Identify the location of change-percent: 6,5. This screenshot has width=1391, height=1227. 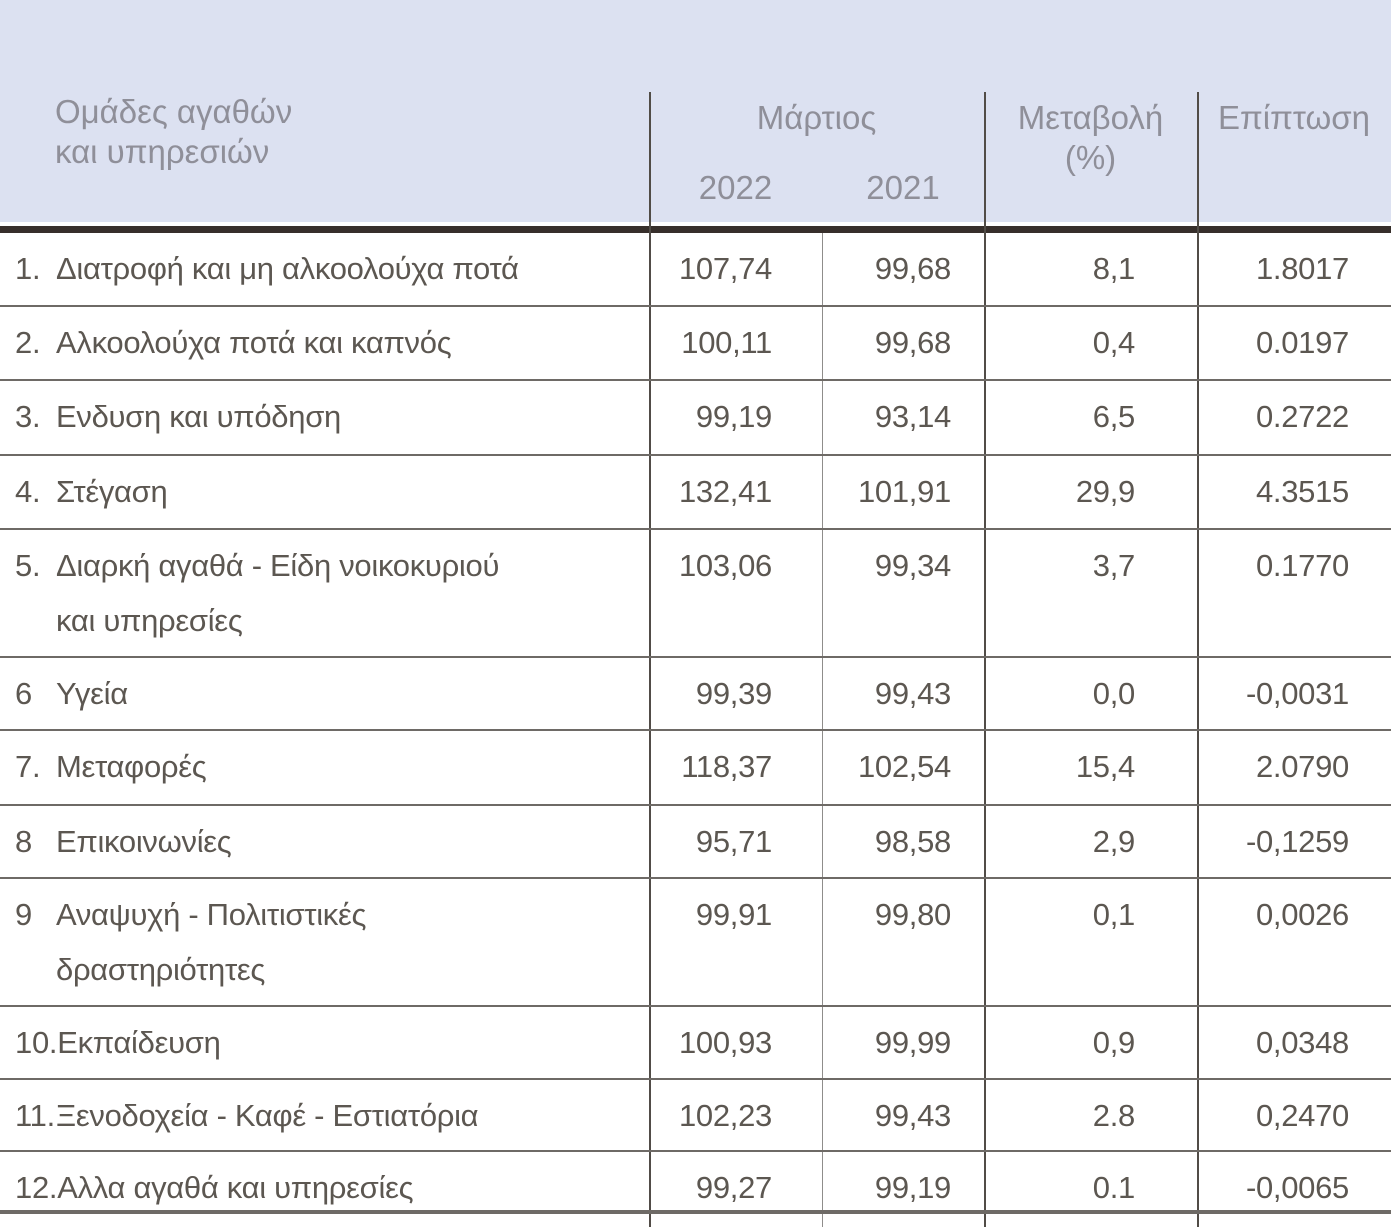
(1090, 417).